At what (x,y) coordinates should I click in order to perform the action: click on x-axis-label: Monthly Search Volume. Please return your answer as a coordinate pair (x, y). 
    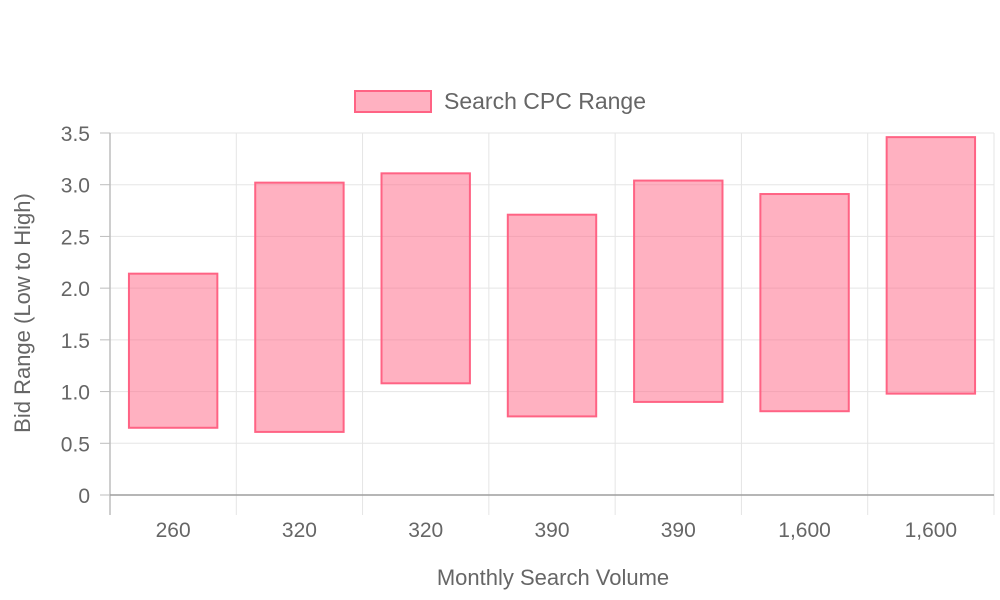
    Looking at the image, I should click on (553, 577).